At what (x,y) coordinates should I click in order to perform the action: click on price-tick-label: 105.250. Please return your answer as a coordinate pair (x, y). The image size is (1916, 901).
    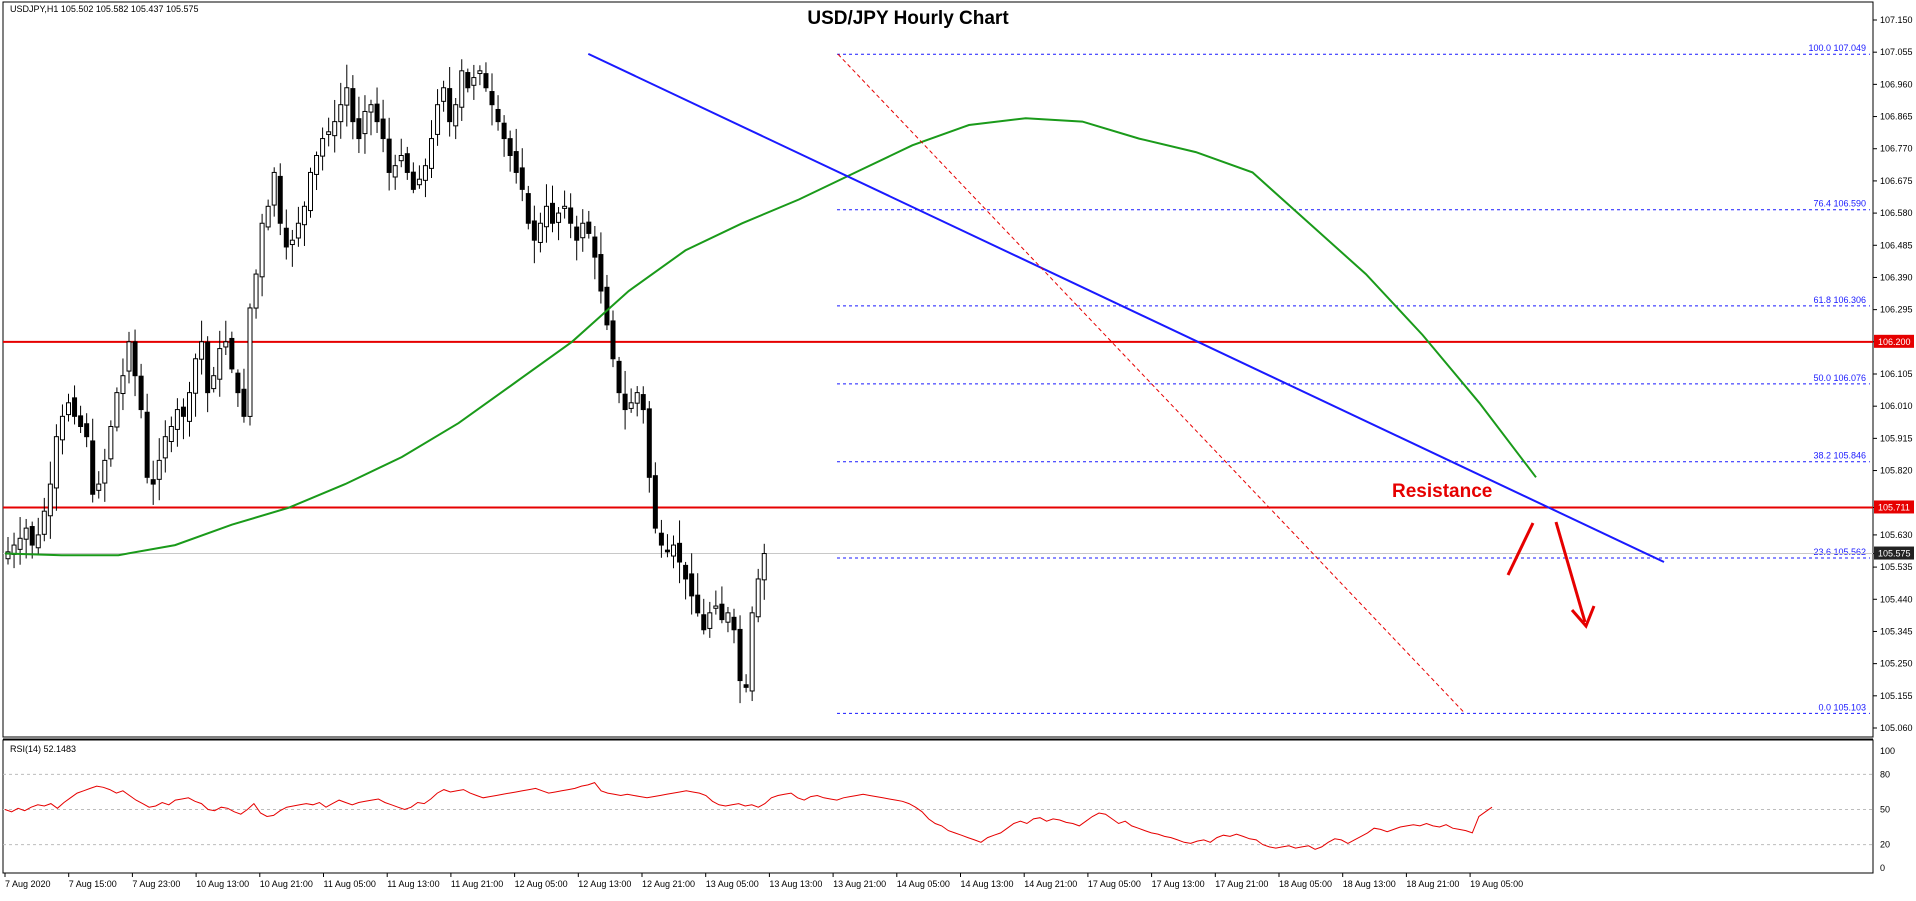
    Looking at the image, I should click on (1896, 664).